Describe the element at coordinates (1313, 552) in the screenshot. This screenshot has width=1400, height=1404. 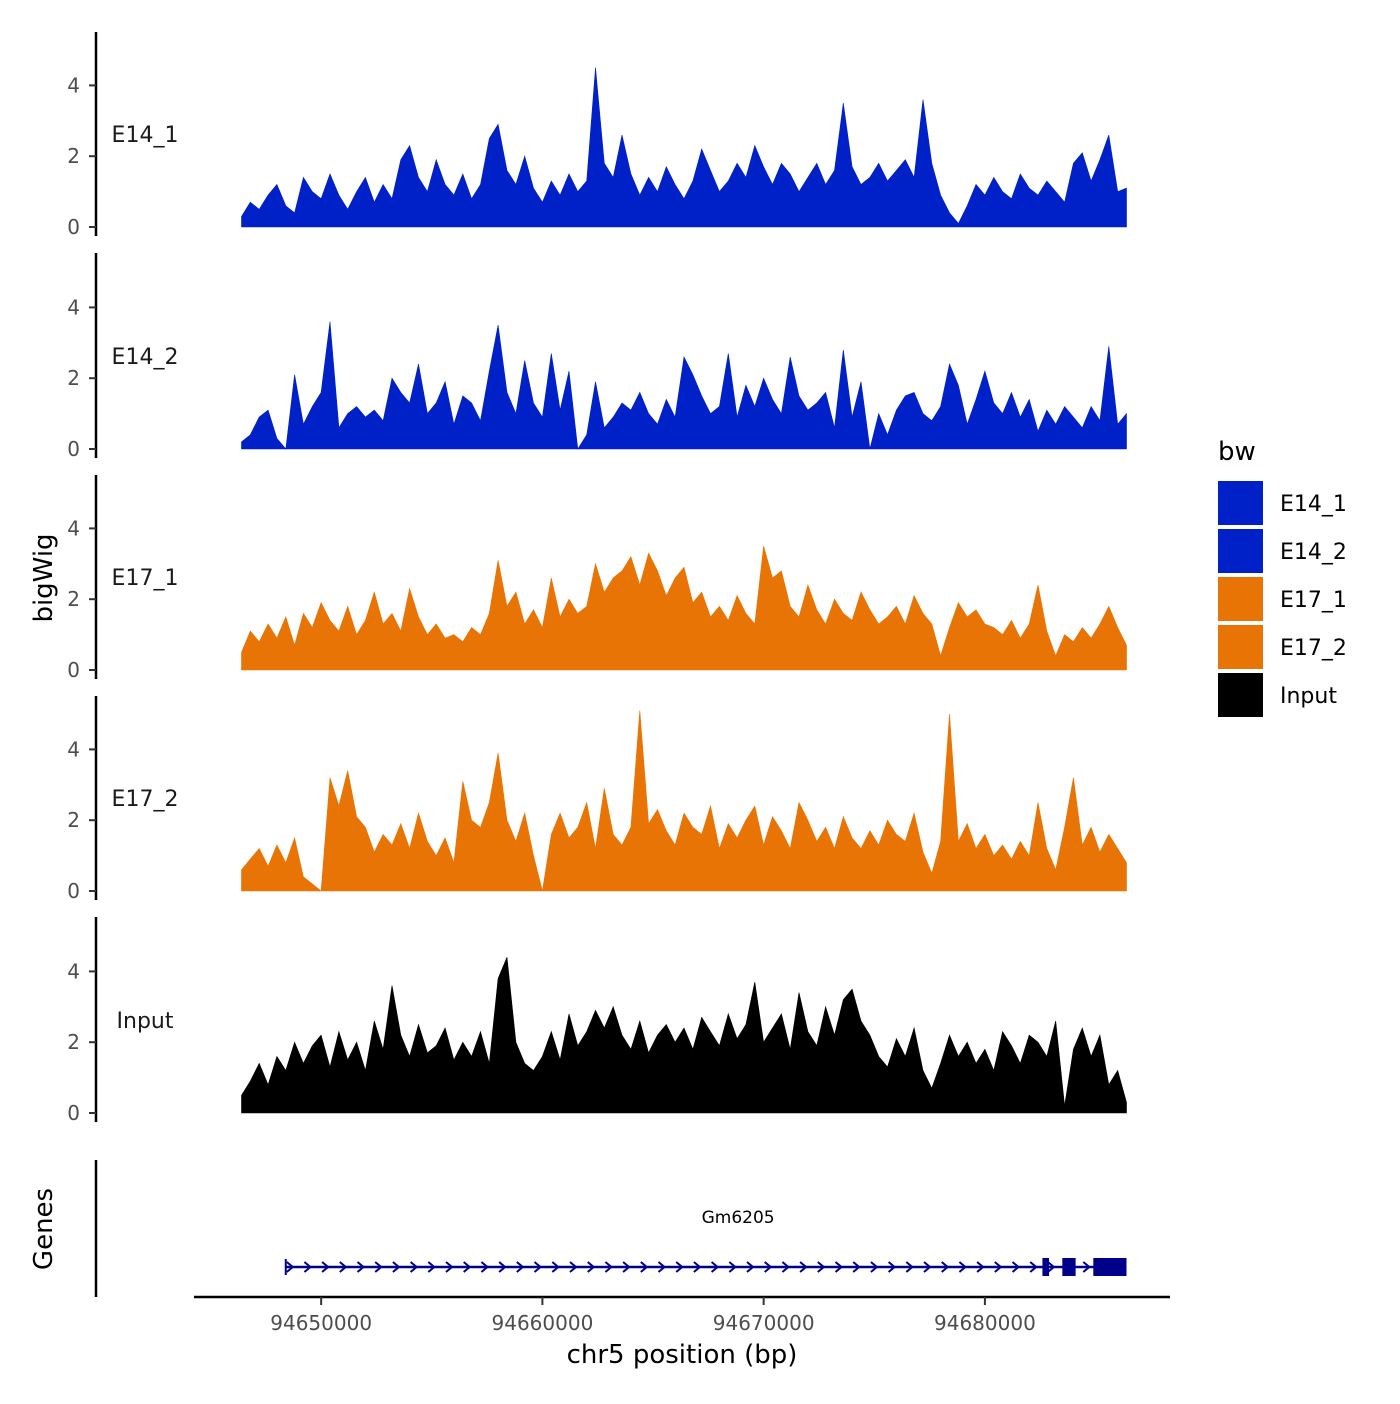
I see `legend-label-e14-2: E14_2` at that location.